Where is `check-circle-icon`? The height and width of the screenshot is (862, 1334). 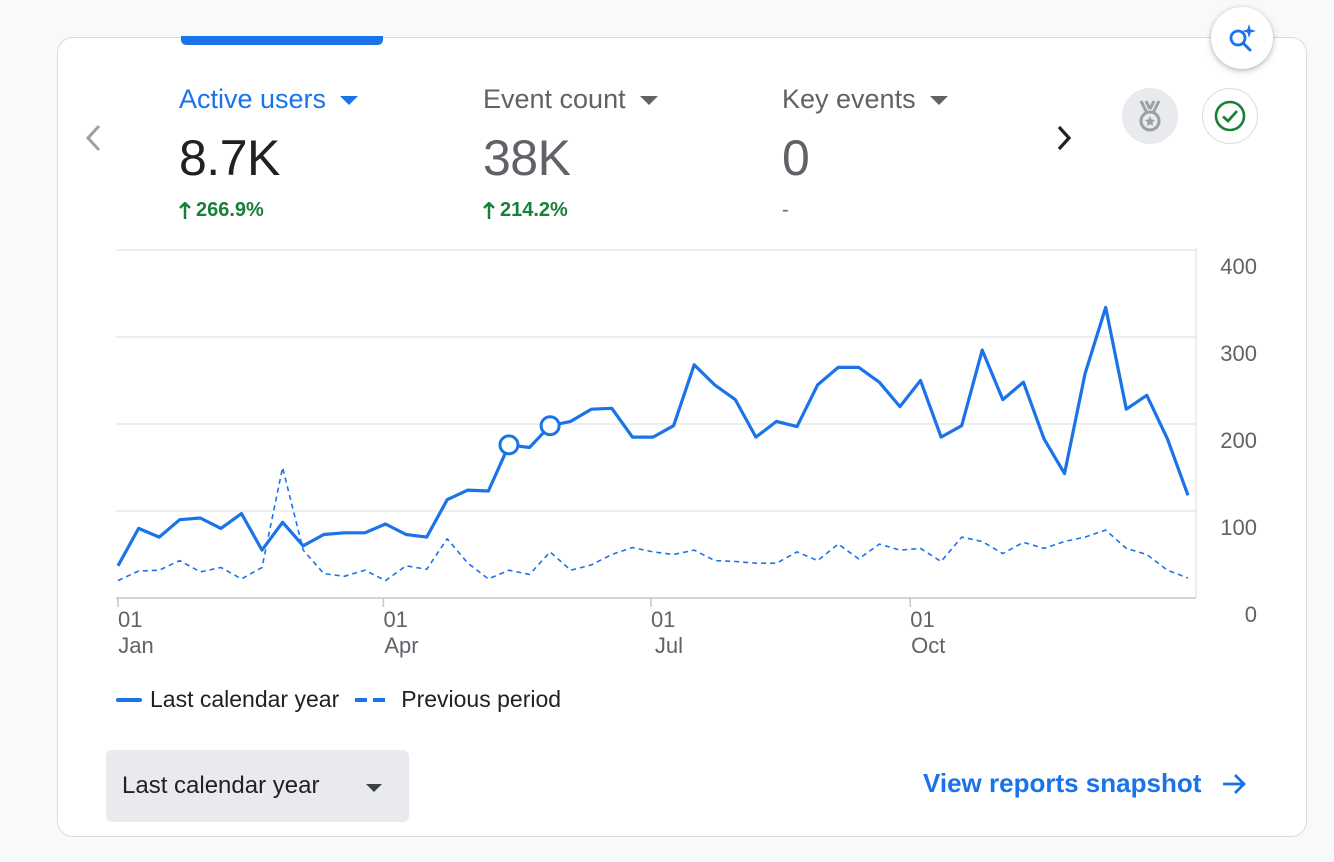
check-circle-icon is located at coordinates (1230, 116).